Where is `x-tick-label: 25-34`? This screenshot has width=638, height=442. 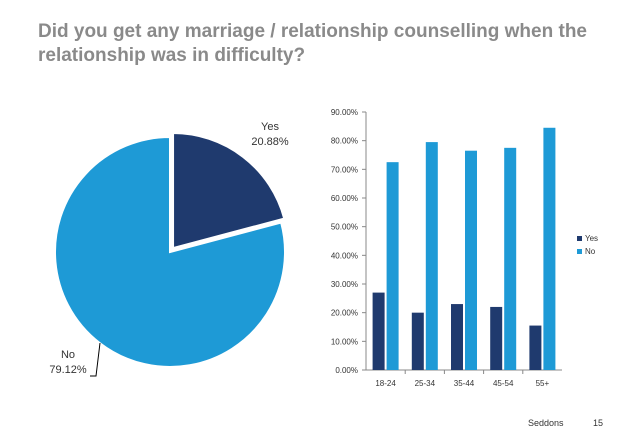
x-tick-label: 25-34 is located at coordinates (425, 383).